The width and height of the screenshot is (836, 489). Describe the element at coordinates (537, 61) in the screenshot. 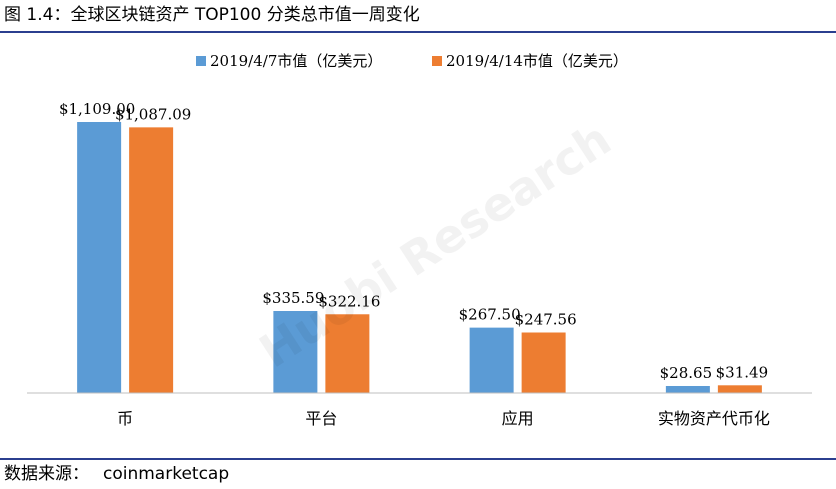

I see `legend-label: 2019/4/14市值（亿美元）` at that location.